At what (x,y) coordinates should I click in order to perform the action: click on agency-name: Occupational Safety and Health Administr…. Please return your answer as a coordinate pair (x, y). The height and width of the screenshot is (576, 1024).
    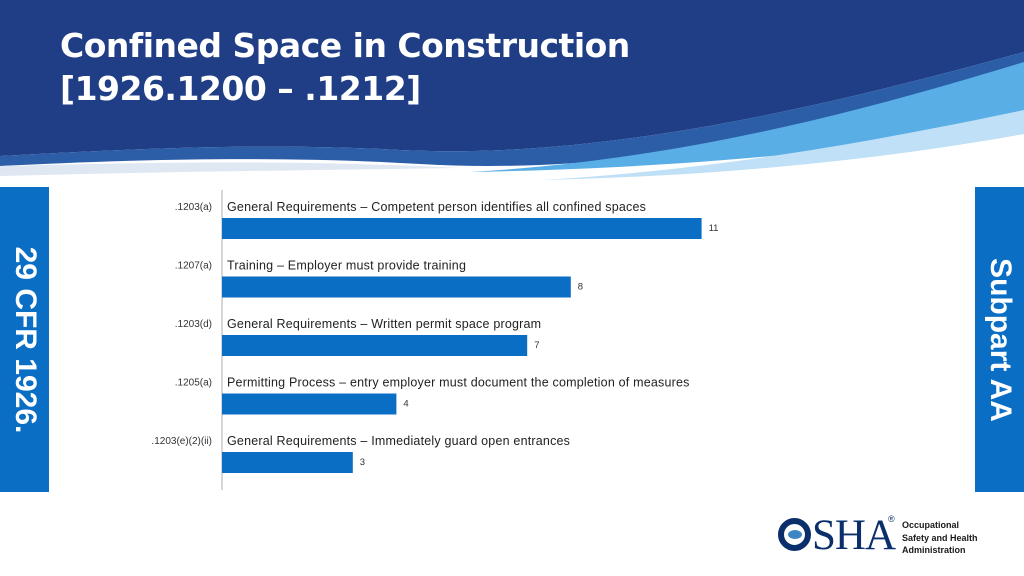
    Looking at the image, I should click on (940, 538).